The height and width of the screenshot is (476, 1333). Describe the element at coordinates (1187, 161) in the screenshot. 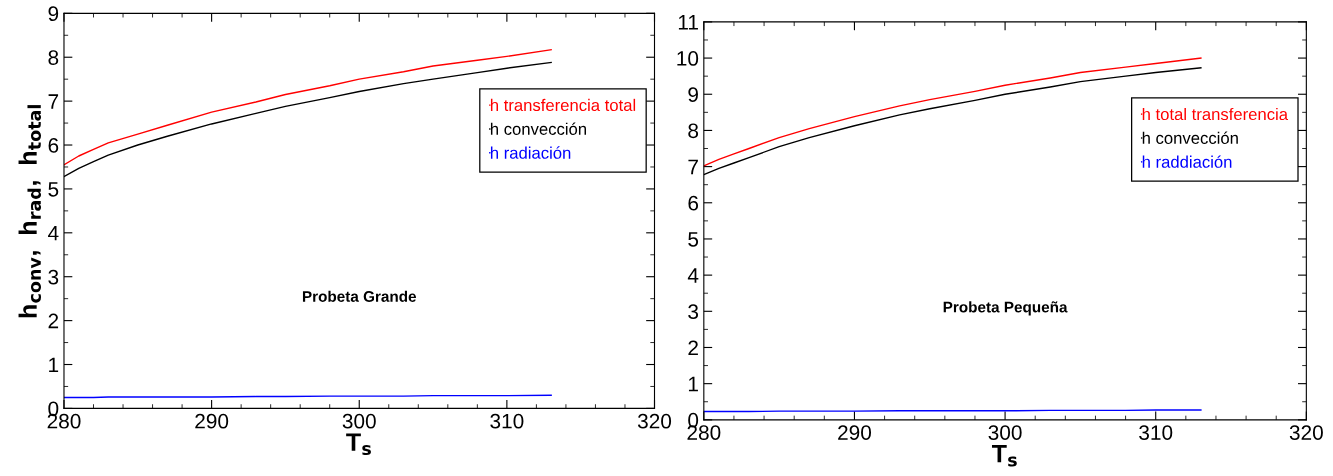

I see `legend-label: h raddiación` at that location.